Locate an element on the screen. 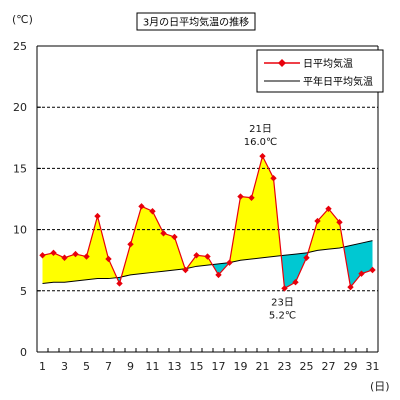 Image resolution: width=400 pixels, height=400 pixels. chart-title-box: 3月の日平均気温の推移 is located at coordinates (196, 21).